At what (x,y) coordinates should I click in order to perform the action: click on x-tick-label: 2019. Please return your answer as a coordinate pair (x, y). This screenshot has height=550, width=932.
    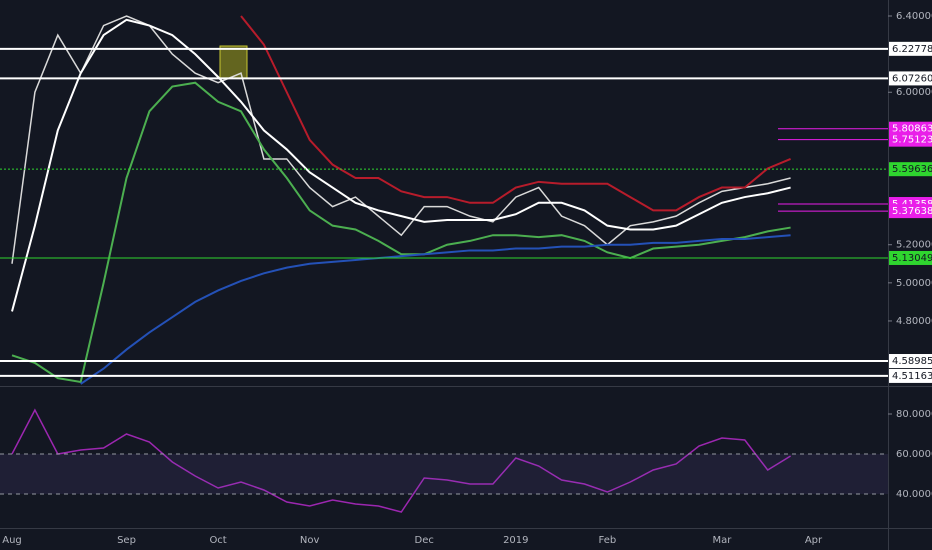
    Looking at the image, I should click on (515, 540).